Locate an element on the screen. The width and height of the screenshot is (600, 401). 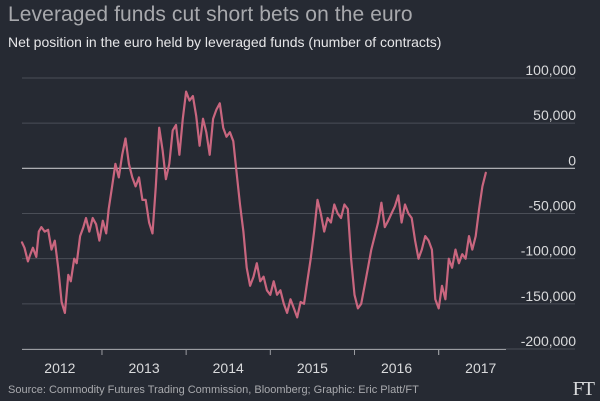
x-axis: 2012 2013 2014 2015 2016 2017 is located at coordinates (264, 362).